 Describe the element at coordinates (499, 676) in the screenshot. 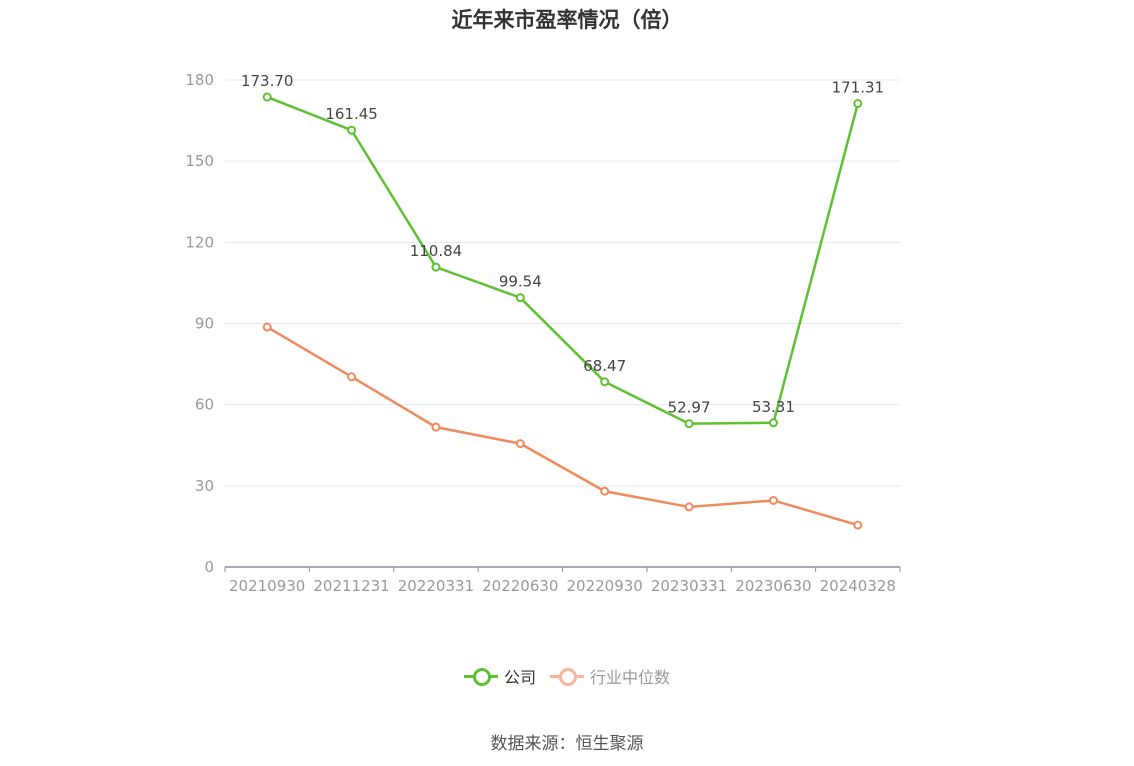

I see `legend-item-company: 公司` at that location.